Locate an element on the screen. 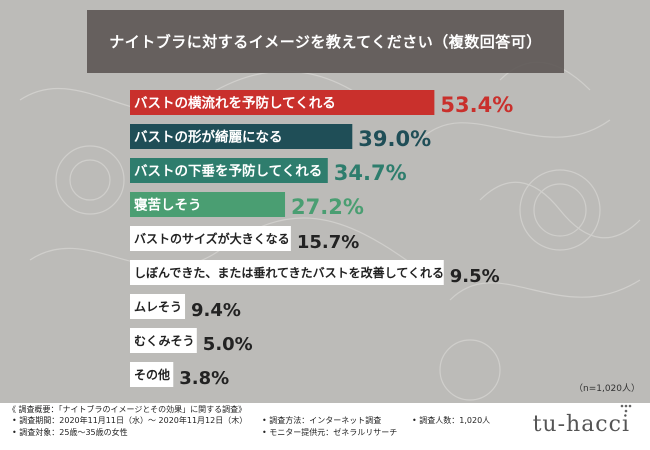  survey-footer is located at coordinates (325, 426).